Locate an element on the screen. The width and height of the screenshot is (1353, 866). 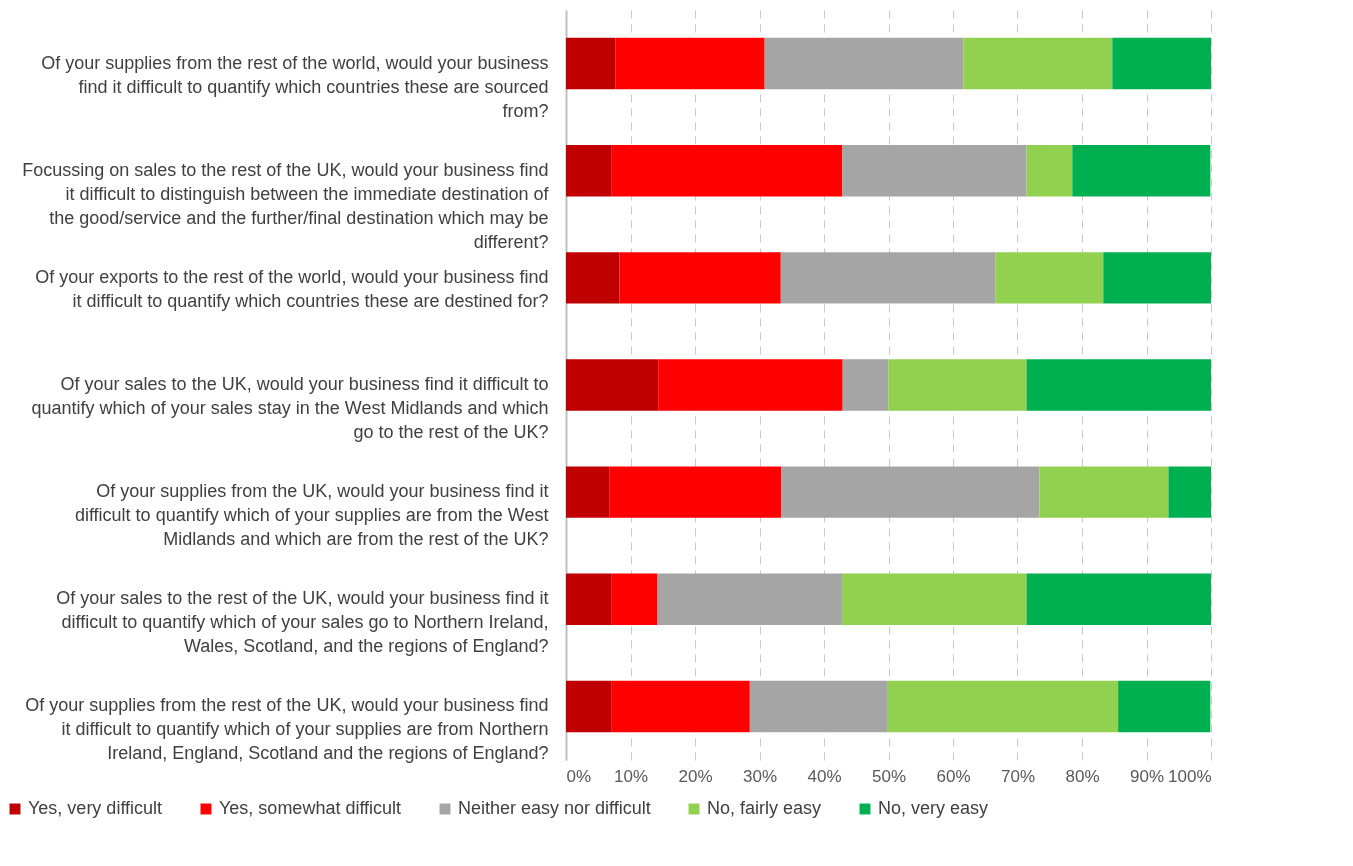
y-tick-label: Of your supplies from the rest of the world, would your business find it difficult to quantify which countries these are sourced from? is located at coordinates (295, 86).